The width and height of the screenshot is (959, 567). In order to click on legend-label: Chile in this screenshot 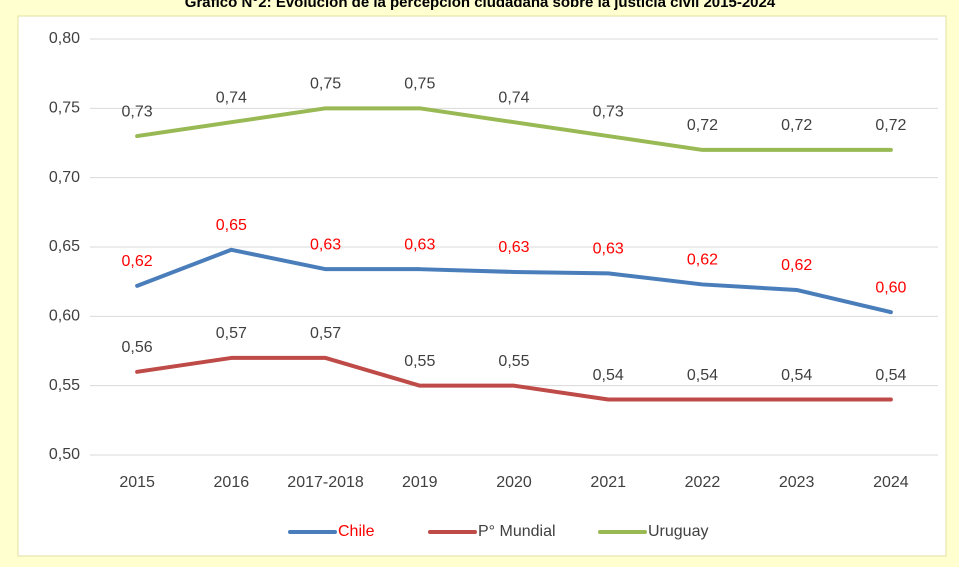, I will do `click(356, 531)`.